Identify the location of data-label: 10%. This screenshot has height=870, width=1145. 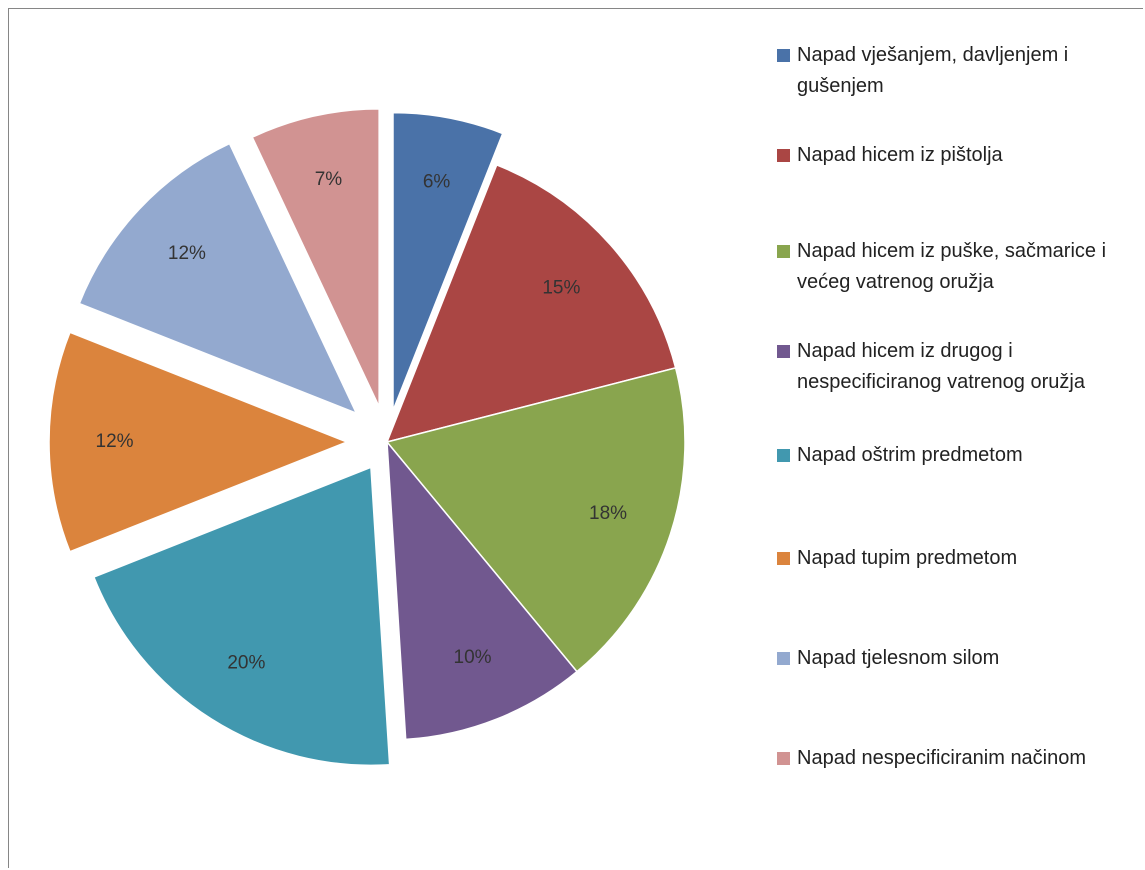
(473, 657).